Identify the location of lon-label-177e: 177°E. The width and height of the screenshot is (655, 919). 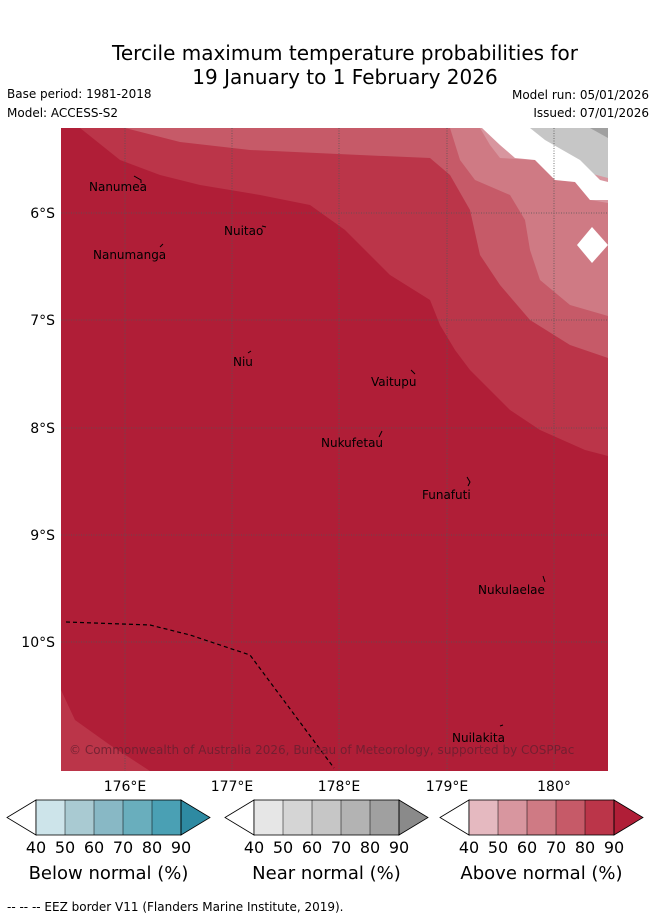
(232, 787).